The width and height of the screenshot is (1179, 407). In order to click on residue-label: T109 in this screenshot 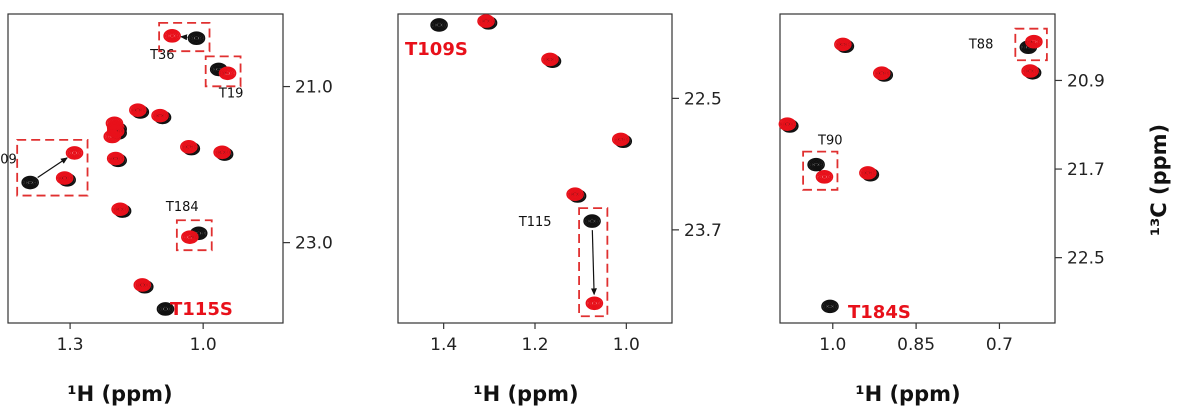, I will do `click(8, 160)`.